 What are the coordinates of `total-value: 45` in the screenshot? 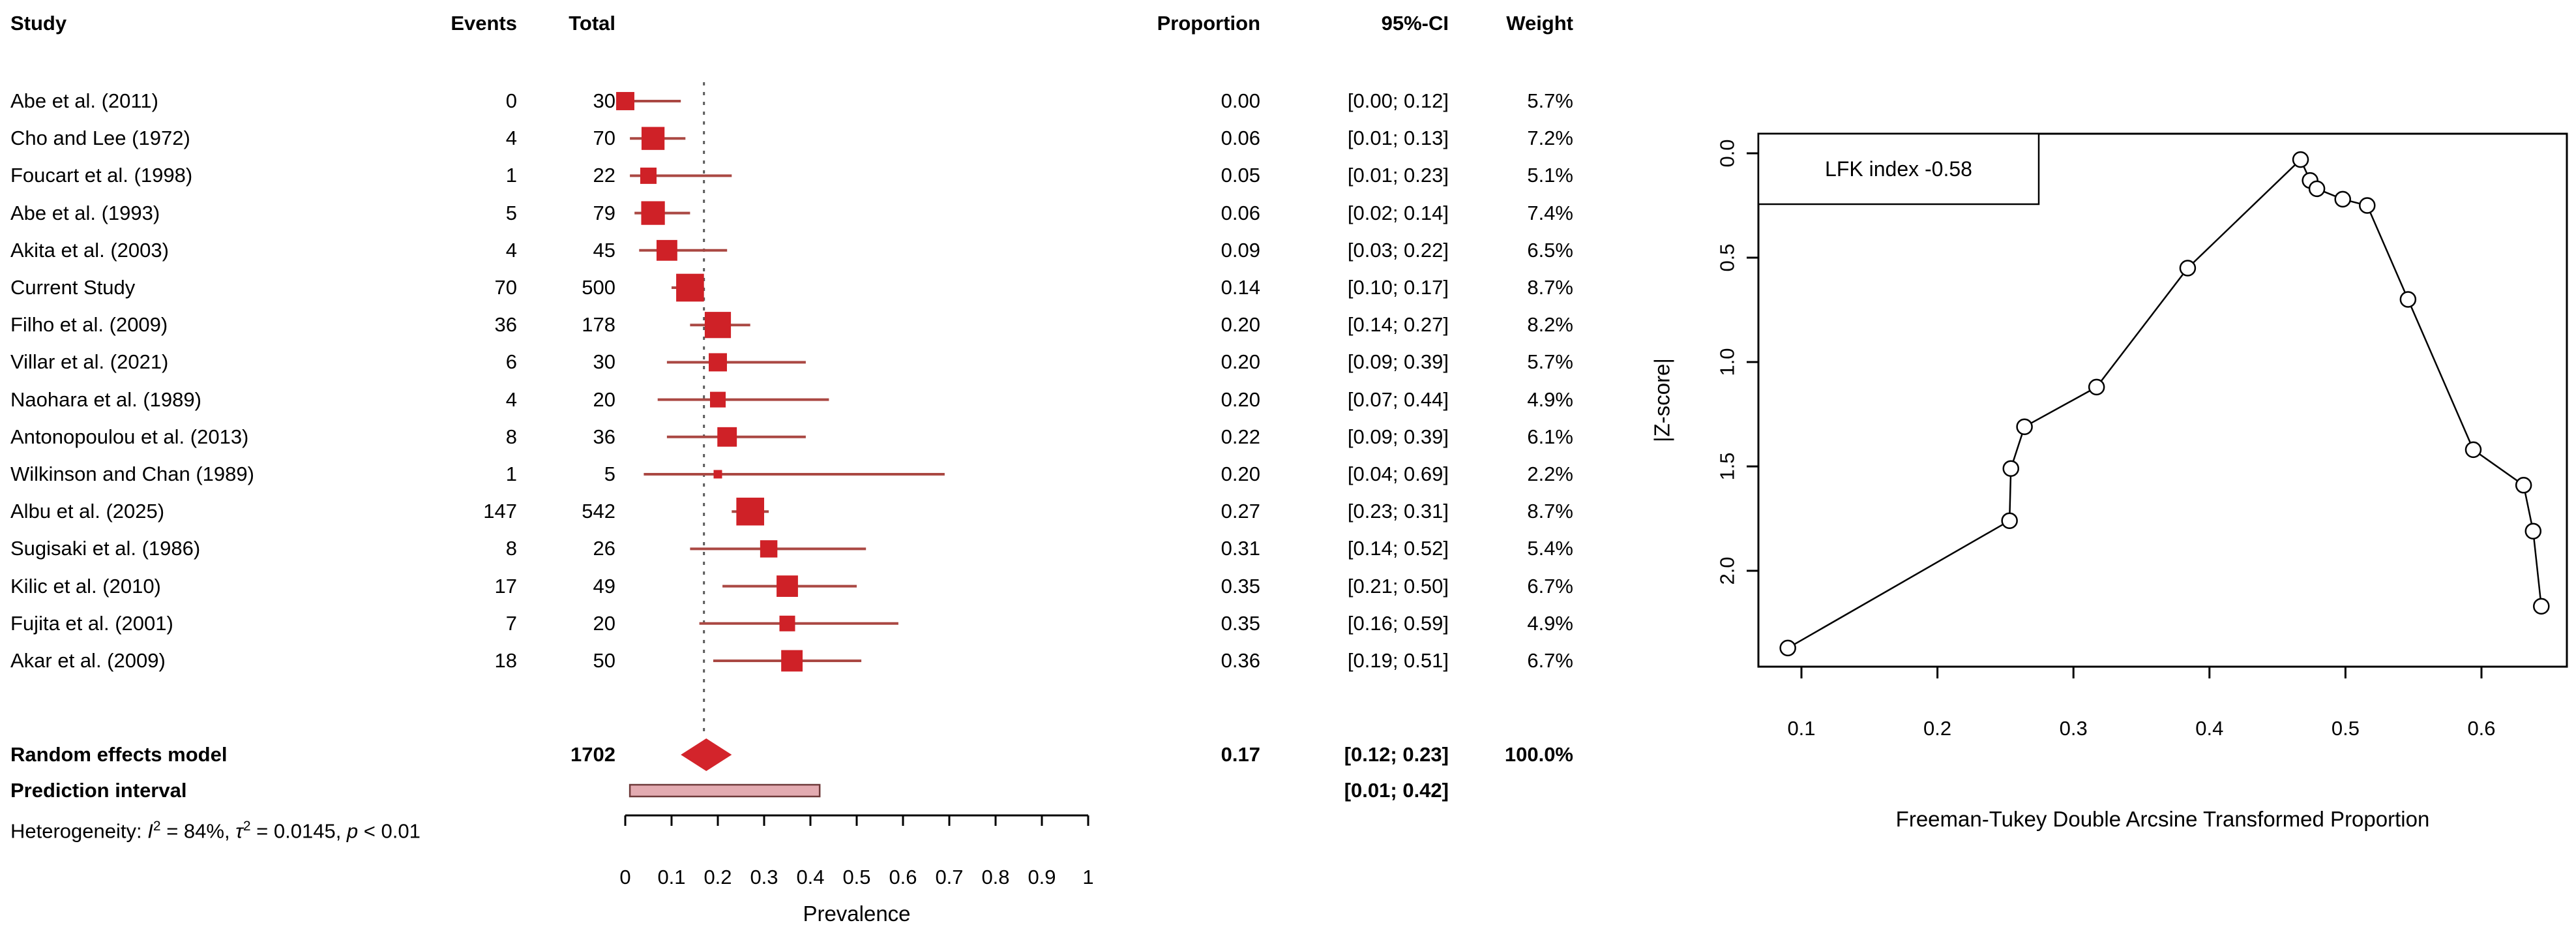 It's located at (604, 250).